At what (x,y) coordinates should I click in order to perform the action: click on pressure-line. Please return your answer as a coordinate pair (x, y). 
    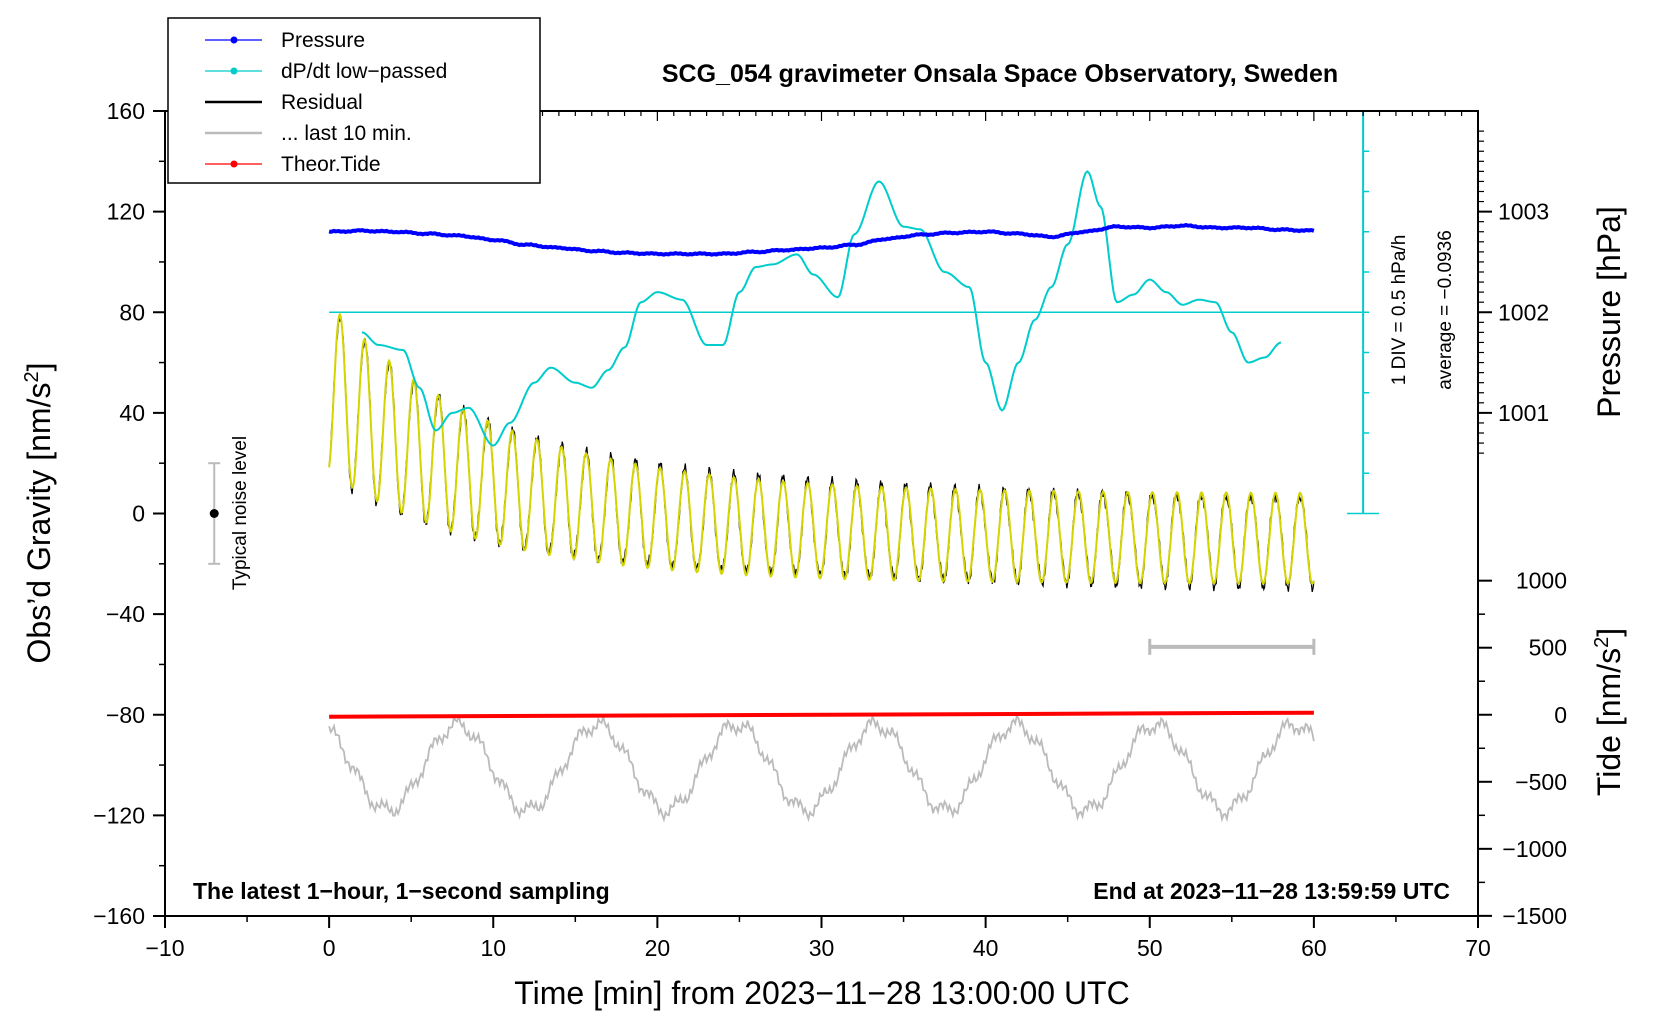
    Looking at the image, I should click on (821, 239).